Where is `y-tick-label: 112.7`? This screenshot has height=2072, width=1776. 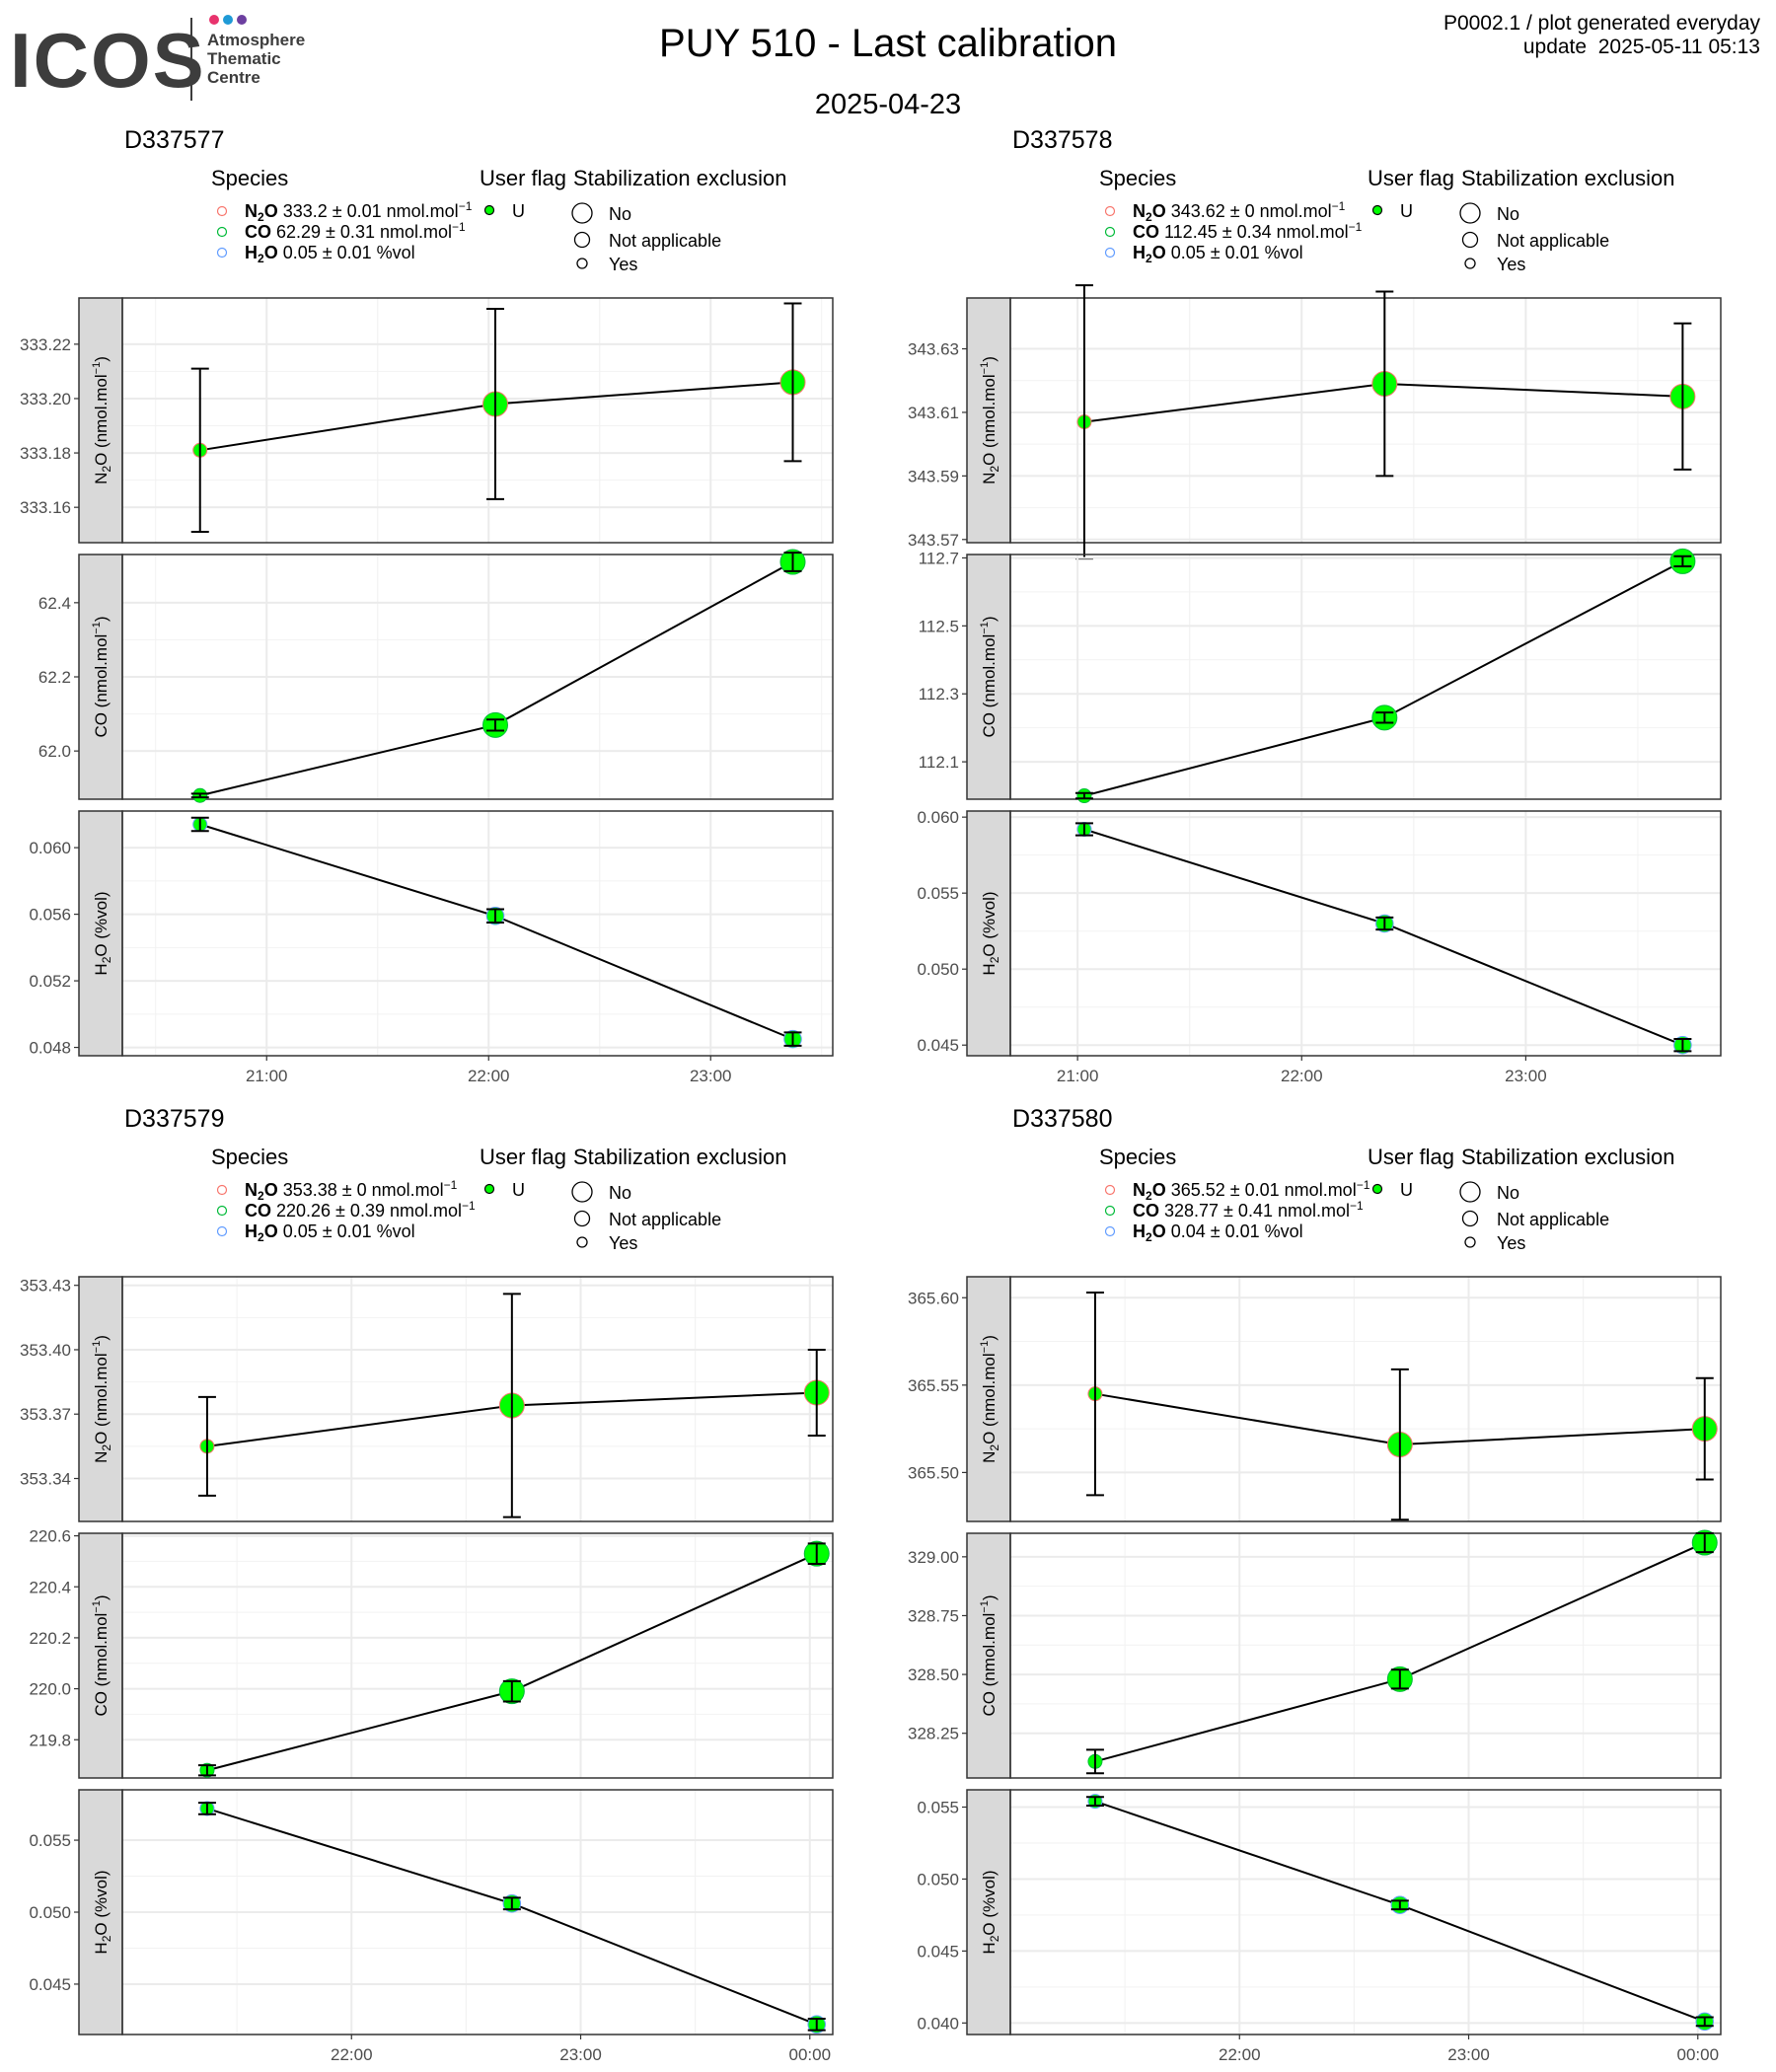
y-tick-label: 112.7 is located at coordinates (939, 558).